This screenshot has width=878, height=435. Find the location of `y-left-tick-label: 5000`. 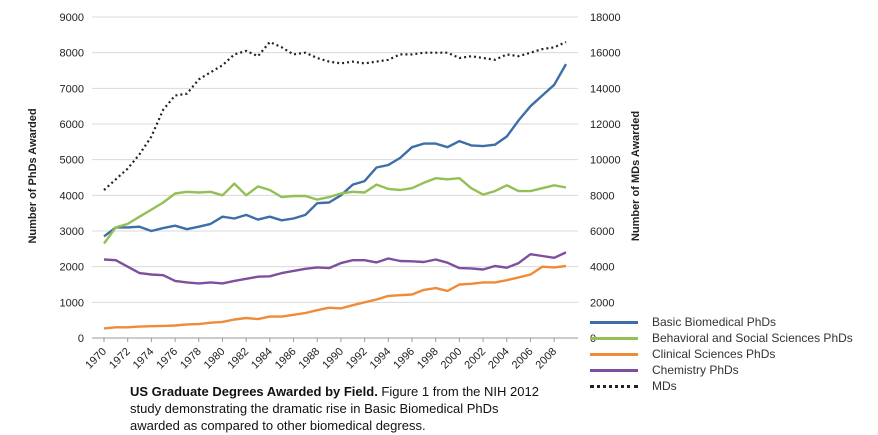

y-left-tick-label: 5000 is located at coordinates (72, 161).